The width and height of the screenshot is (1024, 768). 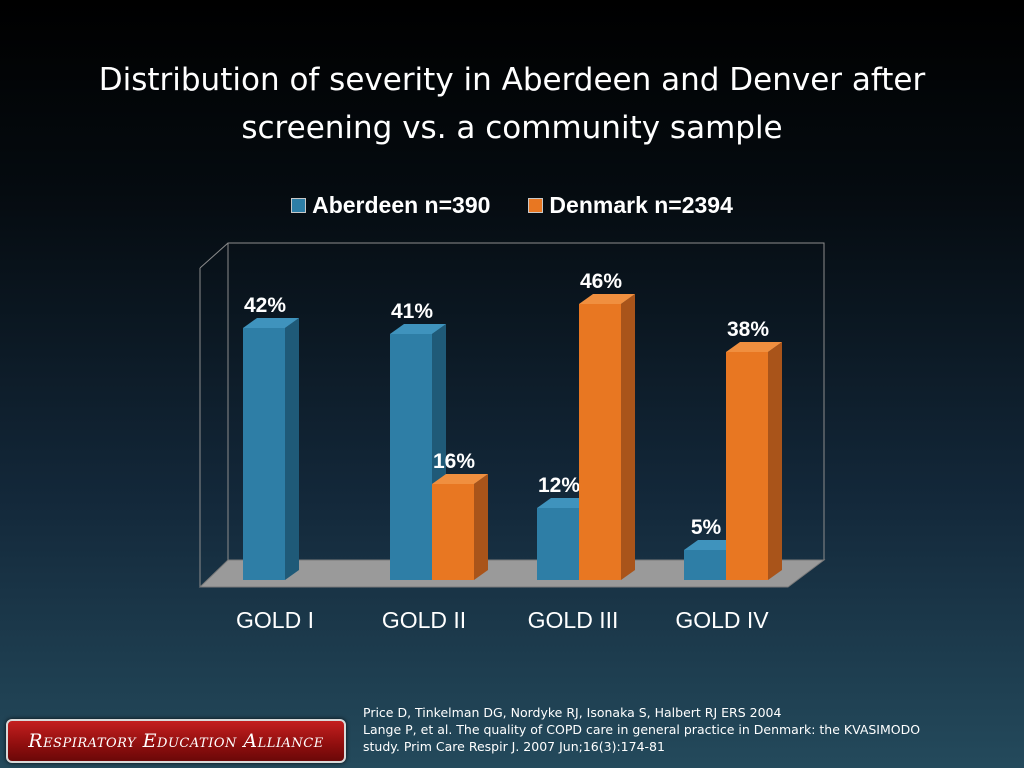 I want to click on data-label-0-2: 12%, so click(x=559, y=485).